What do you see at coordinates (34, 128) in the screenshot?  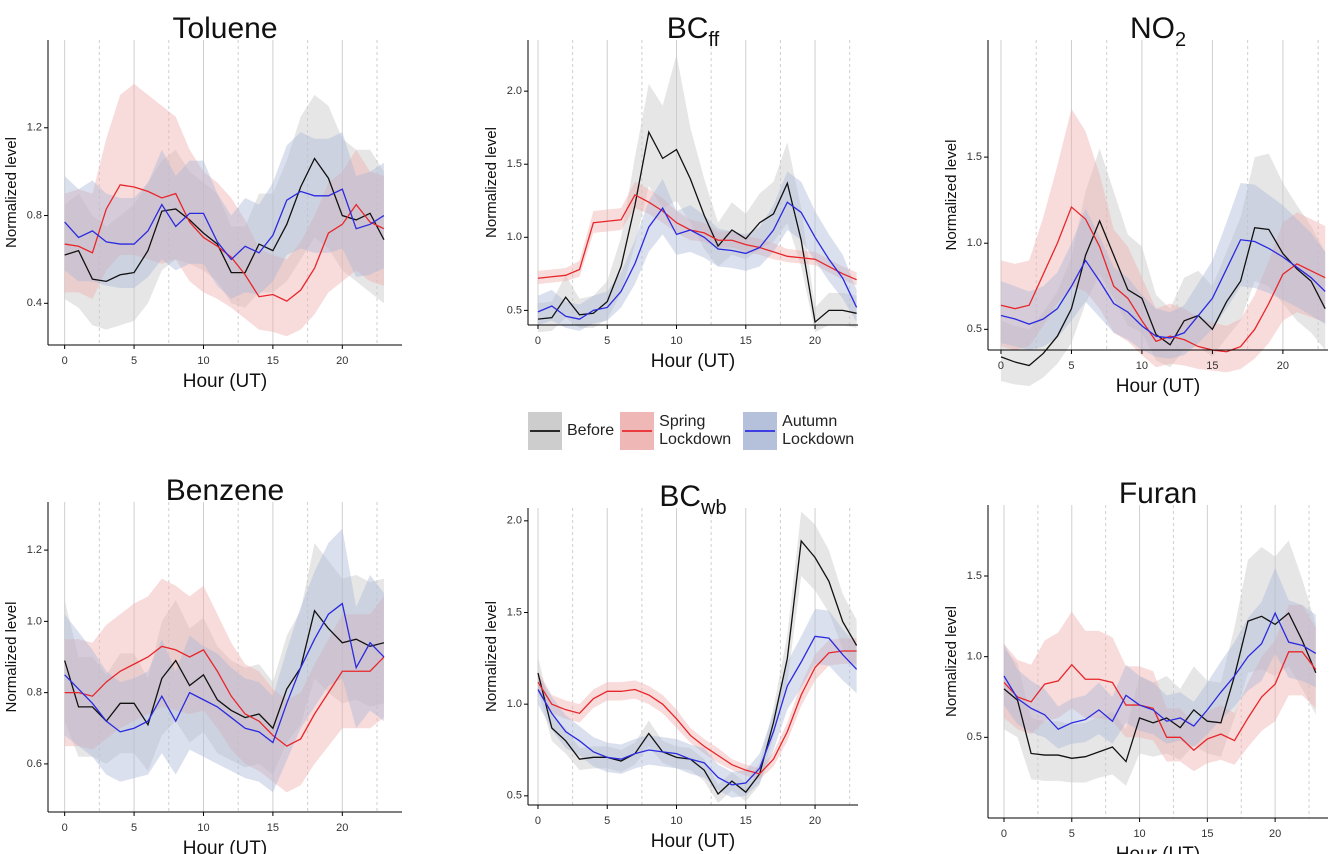 I see `y-tick-label: 1.2` at bounding box center [34, 128].